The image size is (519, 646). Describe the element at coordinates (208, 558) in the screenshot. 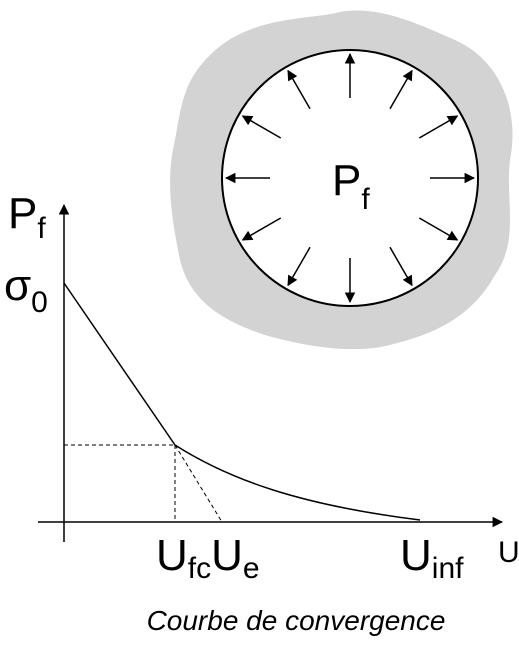

I see `x-marker: UfcUe` at that location.